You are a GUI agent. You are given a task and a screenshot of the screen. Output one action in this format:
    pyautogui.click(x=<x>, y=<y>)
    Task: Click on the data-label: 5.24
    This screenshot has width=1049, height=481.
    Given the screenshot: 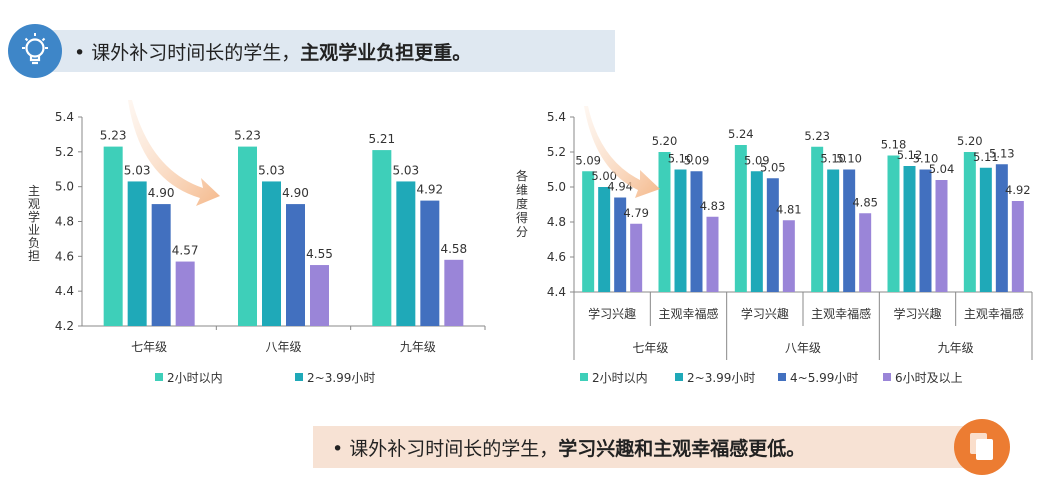 What is the action you would take?
    pyautogui.click(x=741, y=134)
    